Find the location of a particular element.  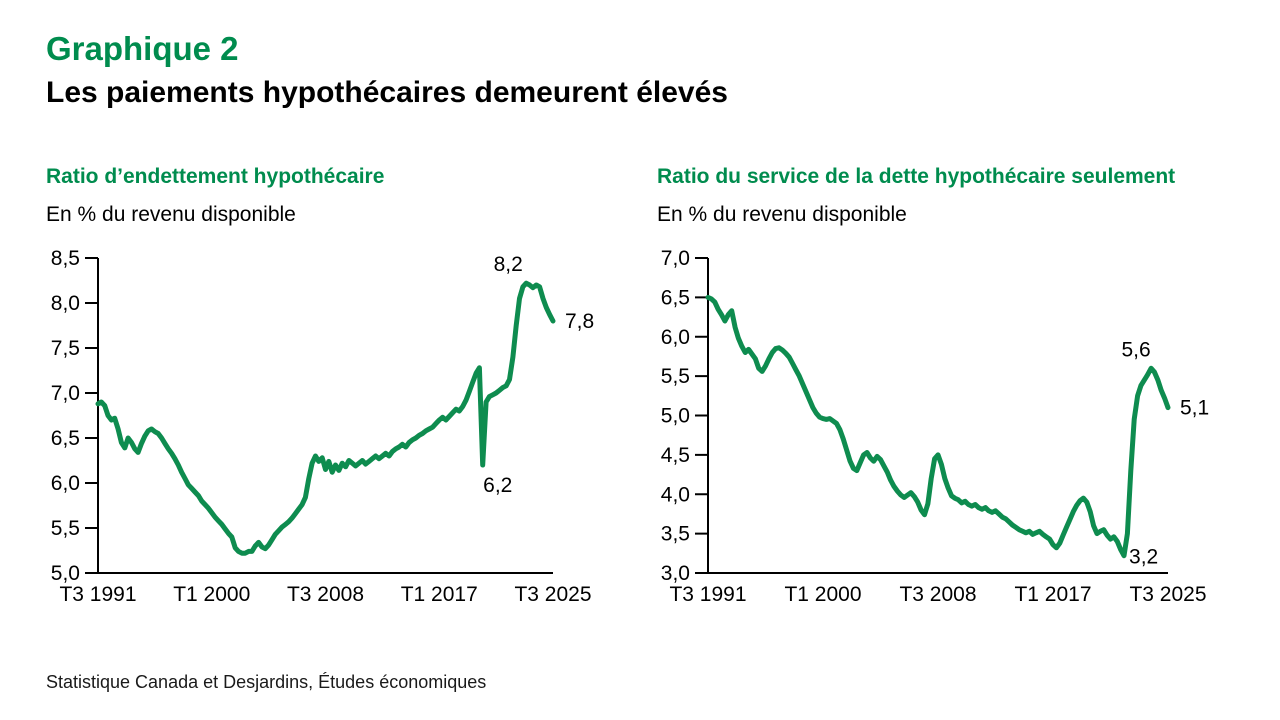

y-axis-label: 4,0 is located at coordinates (675, 494).